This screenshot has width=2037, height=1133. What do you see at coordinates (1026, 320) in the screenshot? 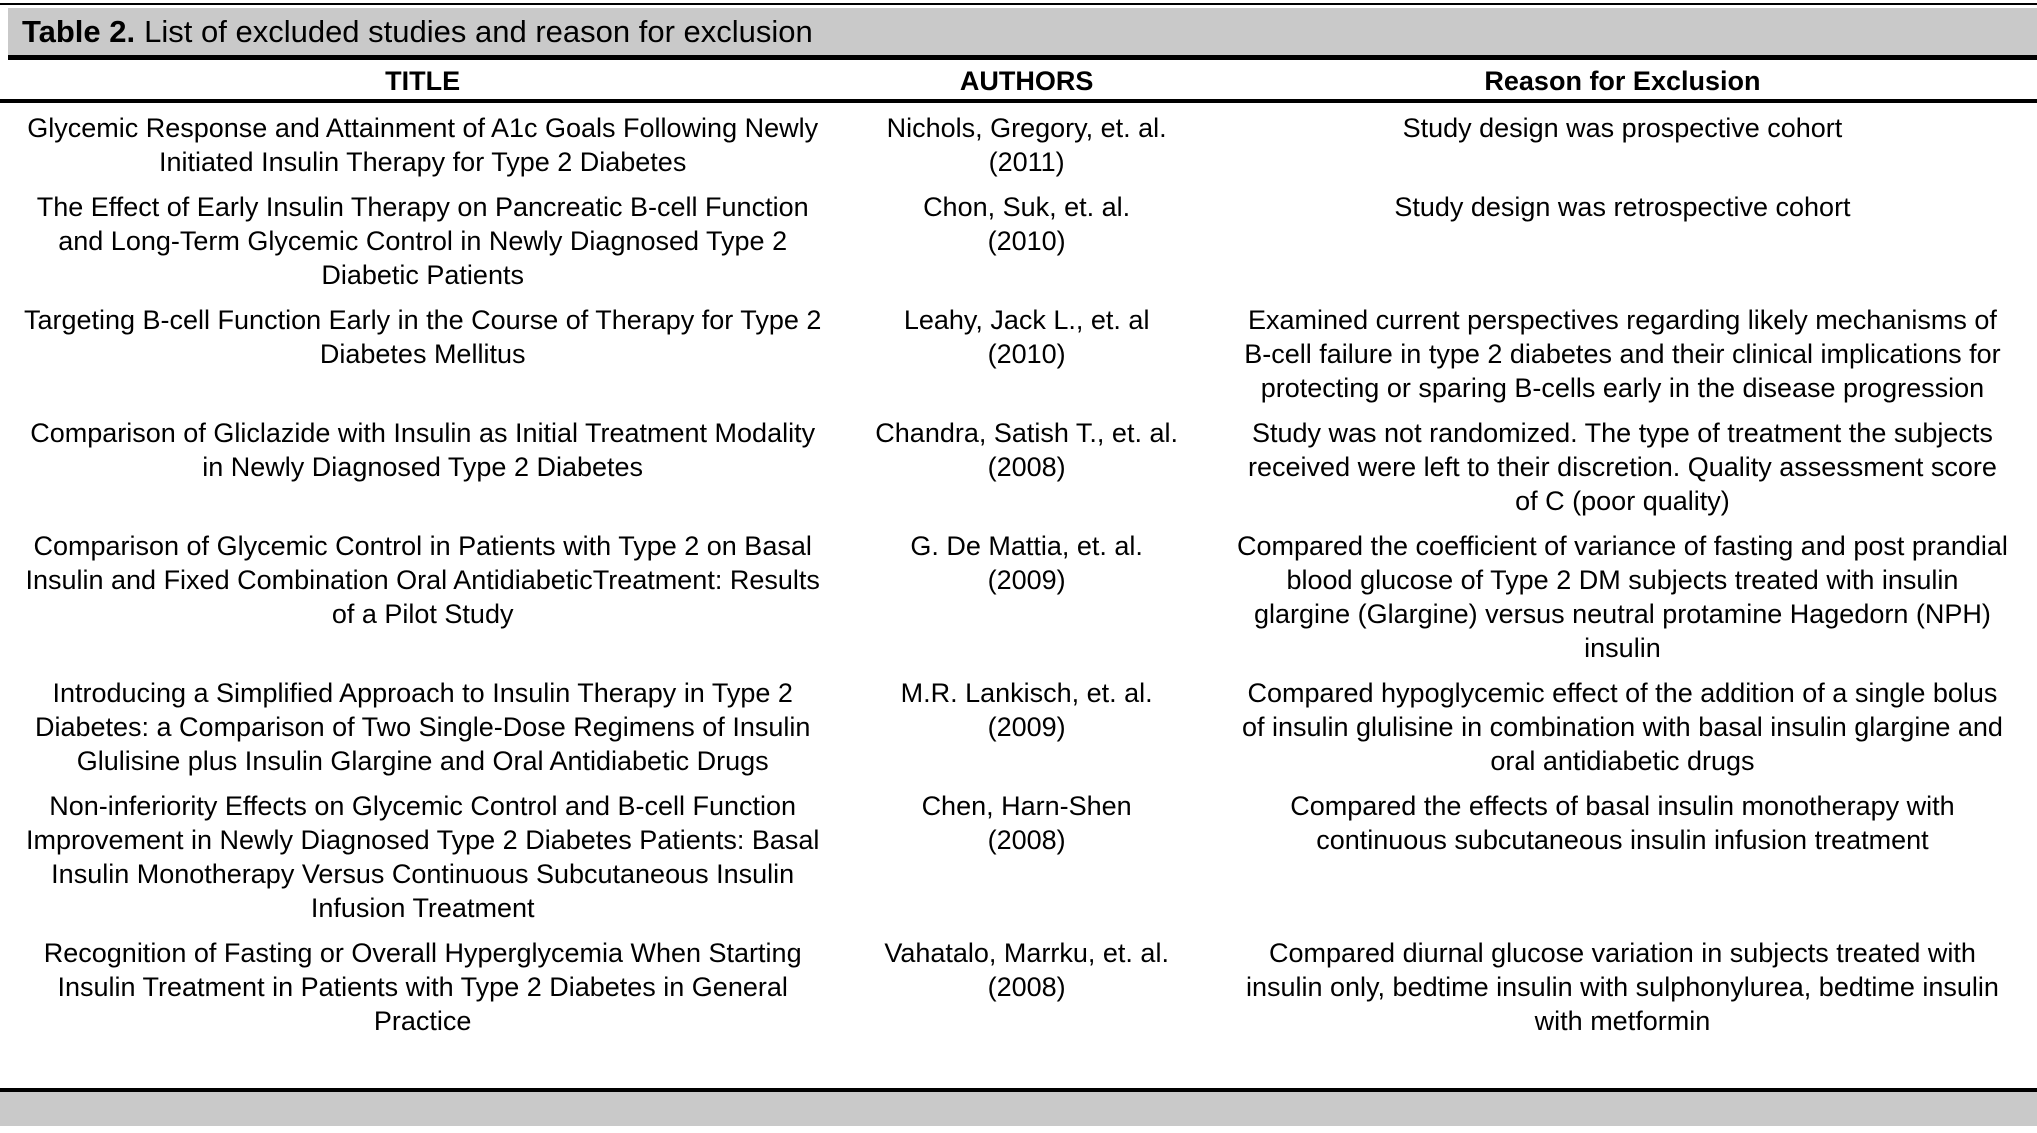
I see `authors-name: Leahy, Jack L., et. al` at bounding box center [1026, 320].